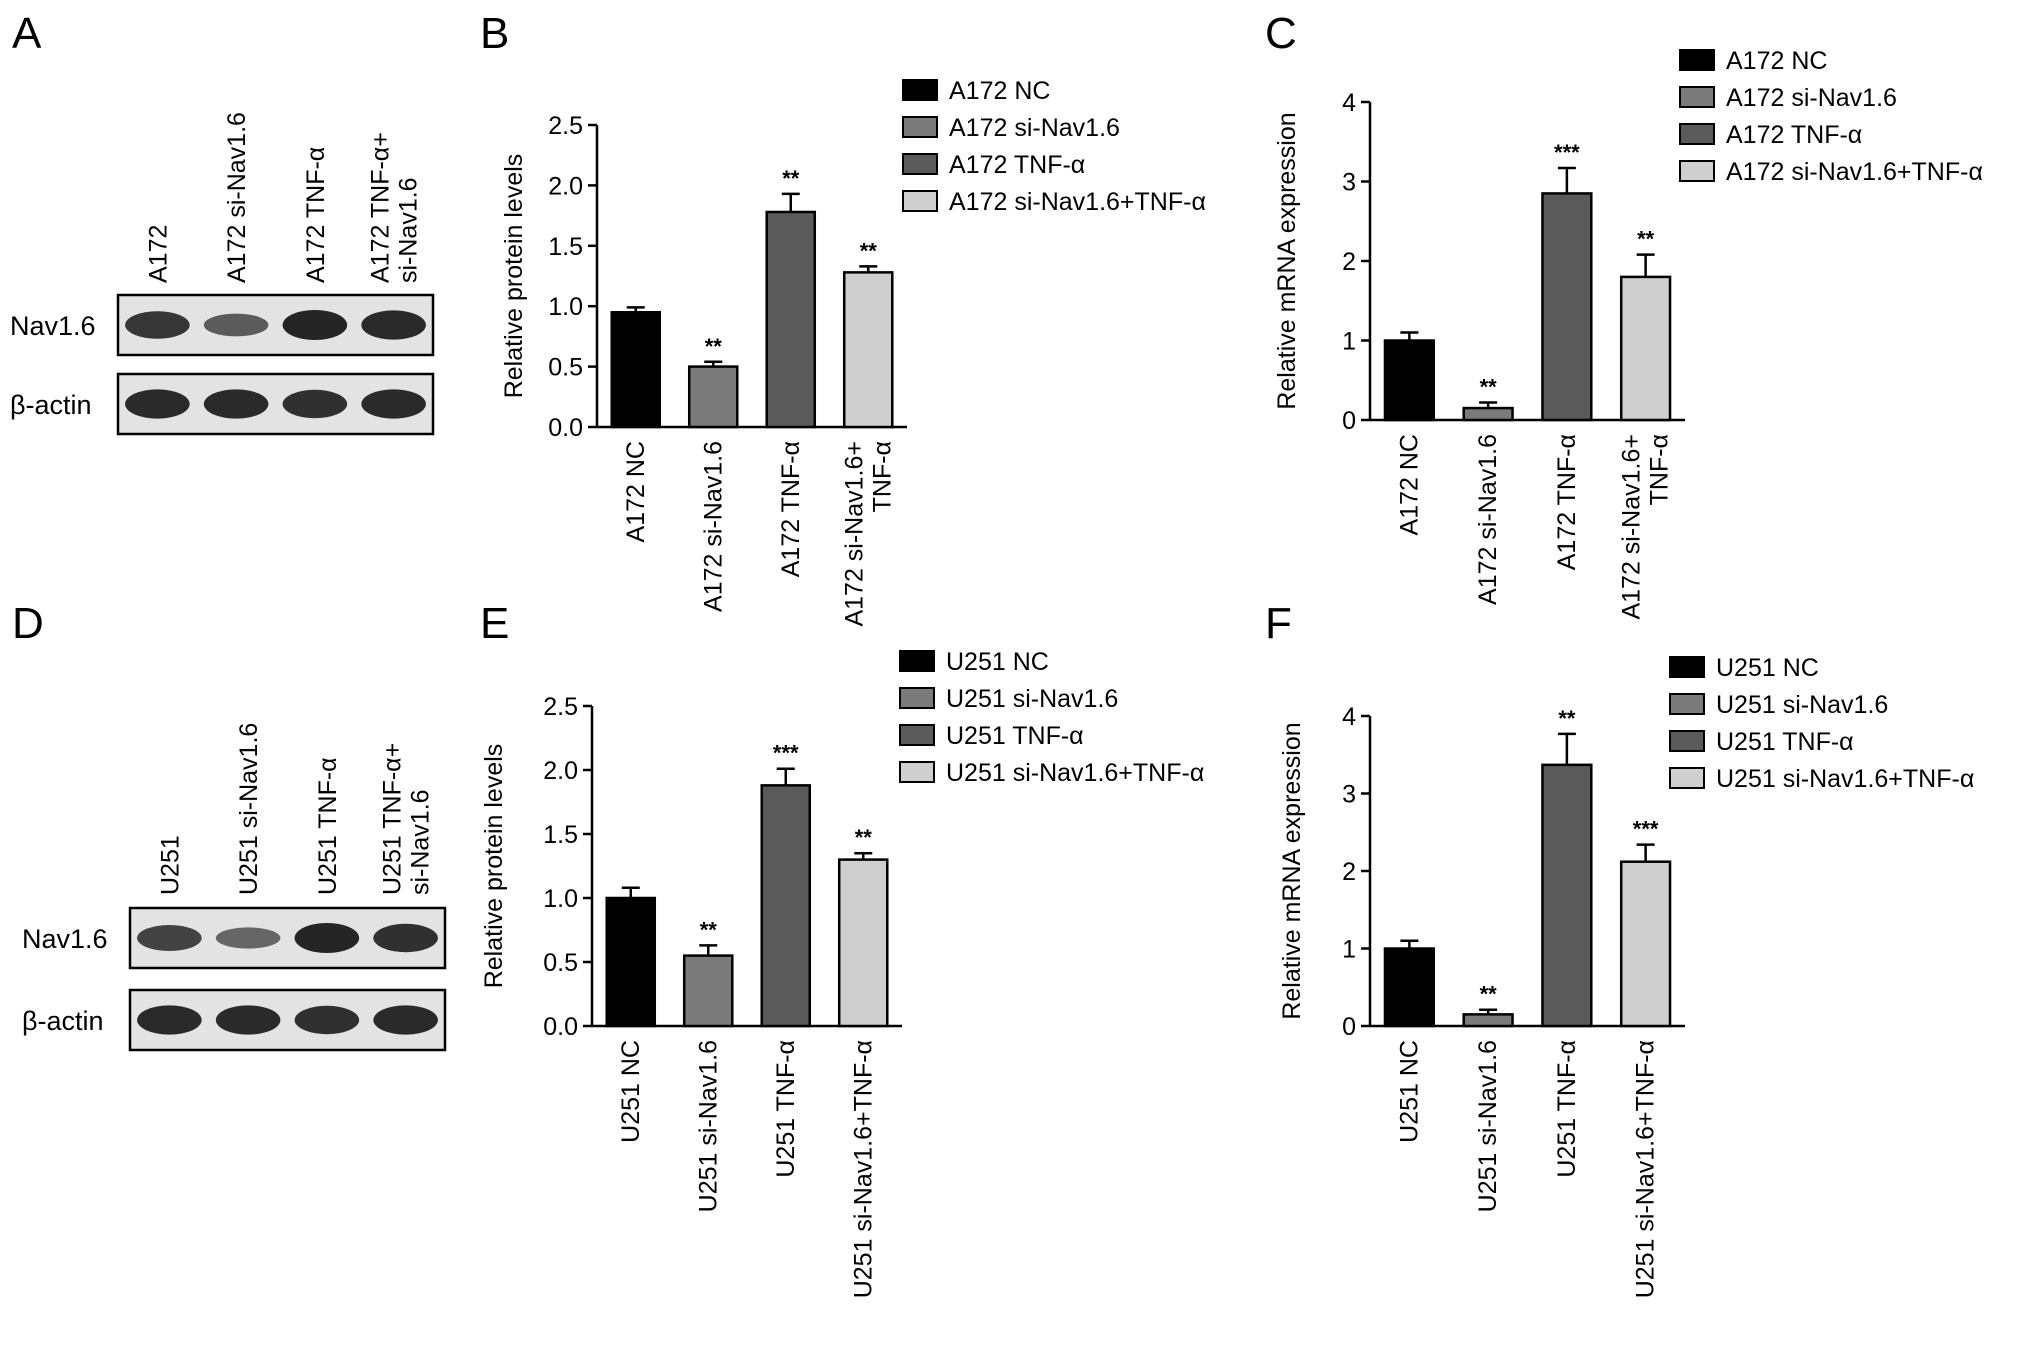 This screenshot has width=2032, height=1358. Describe the element at coordinates (249, 809) in the screenshot. I see `lane-label: U251 si-Nav1.6` at that location.